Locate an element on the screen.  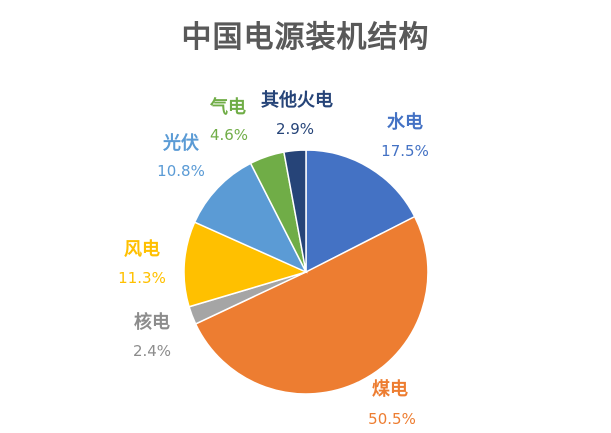
slice-value-label: 17.5% is located at coordinates (405, 151).